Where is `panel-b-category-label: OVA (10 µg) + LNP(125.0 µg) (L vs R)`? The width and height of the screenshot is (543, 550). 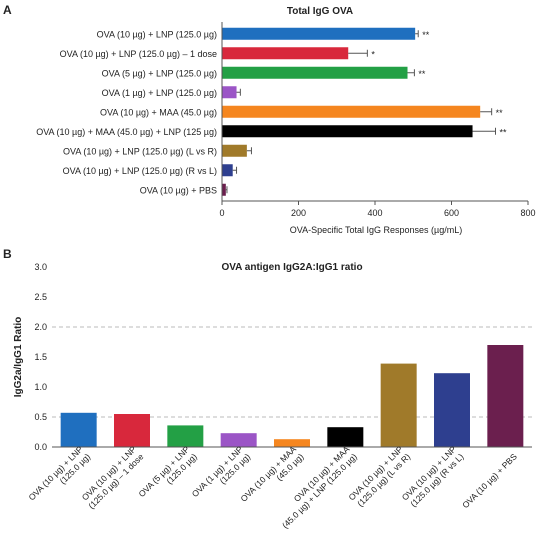 panel-b-category-label: OVA (10 µg) + LNP(125.0 µg) (L vs R) is located at coordinates (379, 476).